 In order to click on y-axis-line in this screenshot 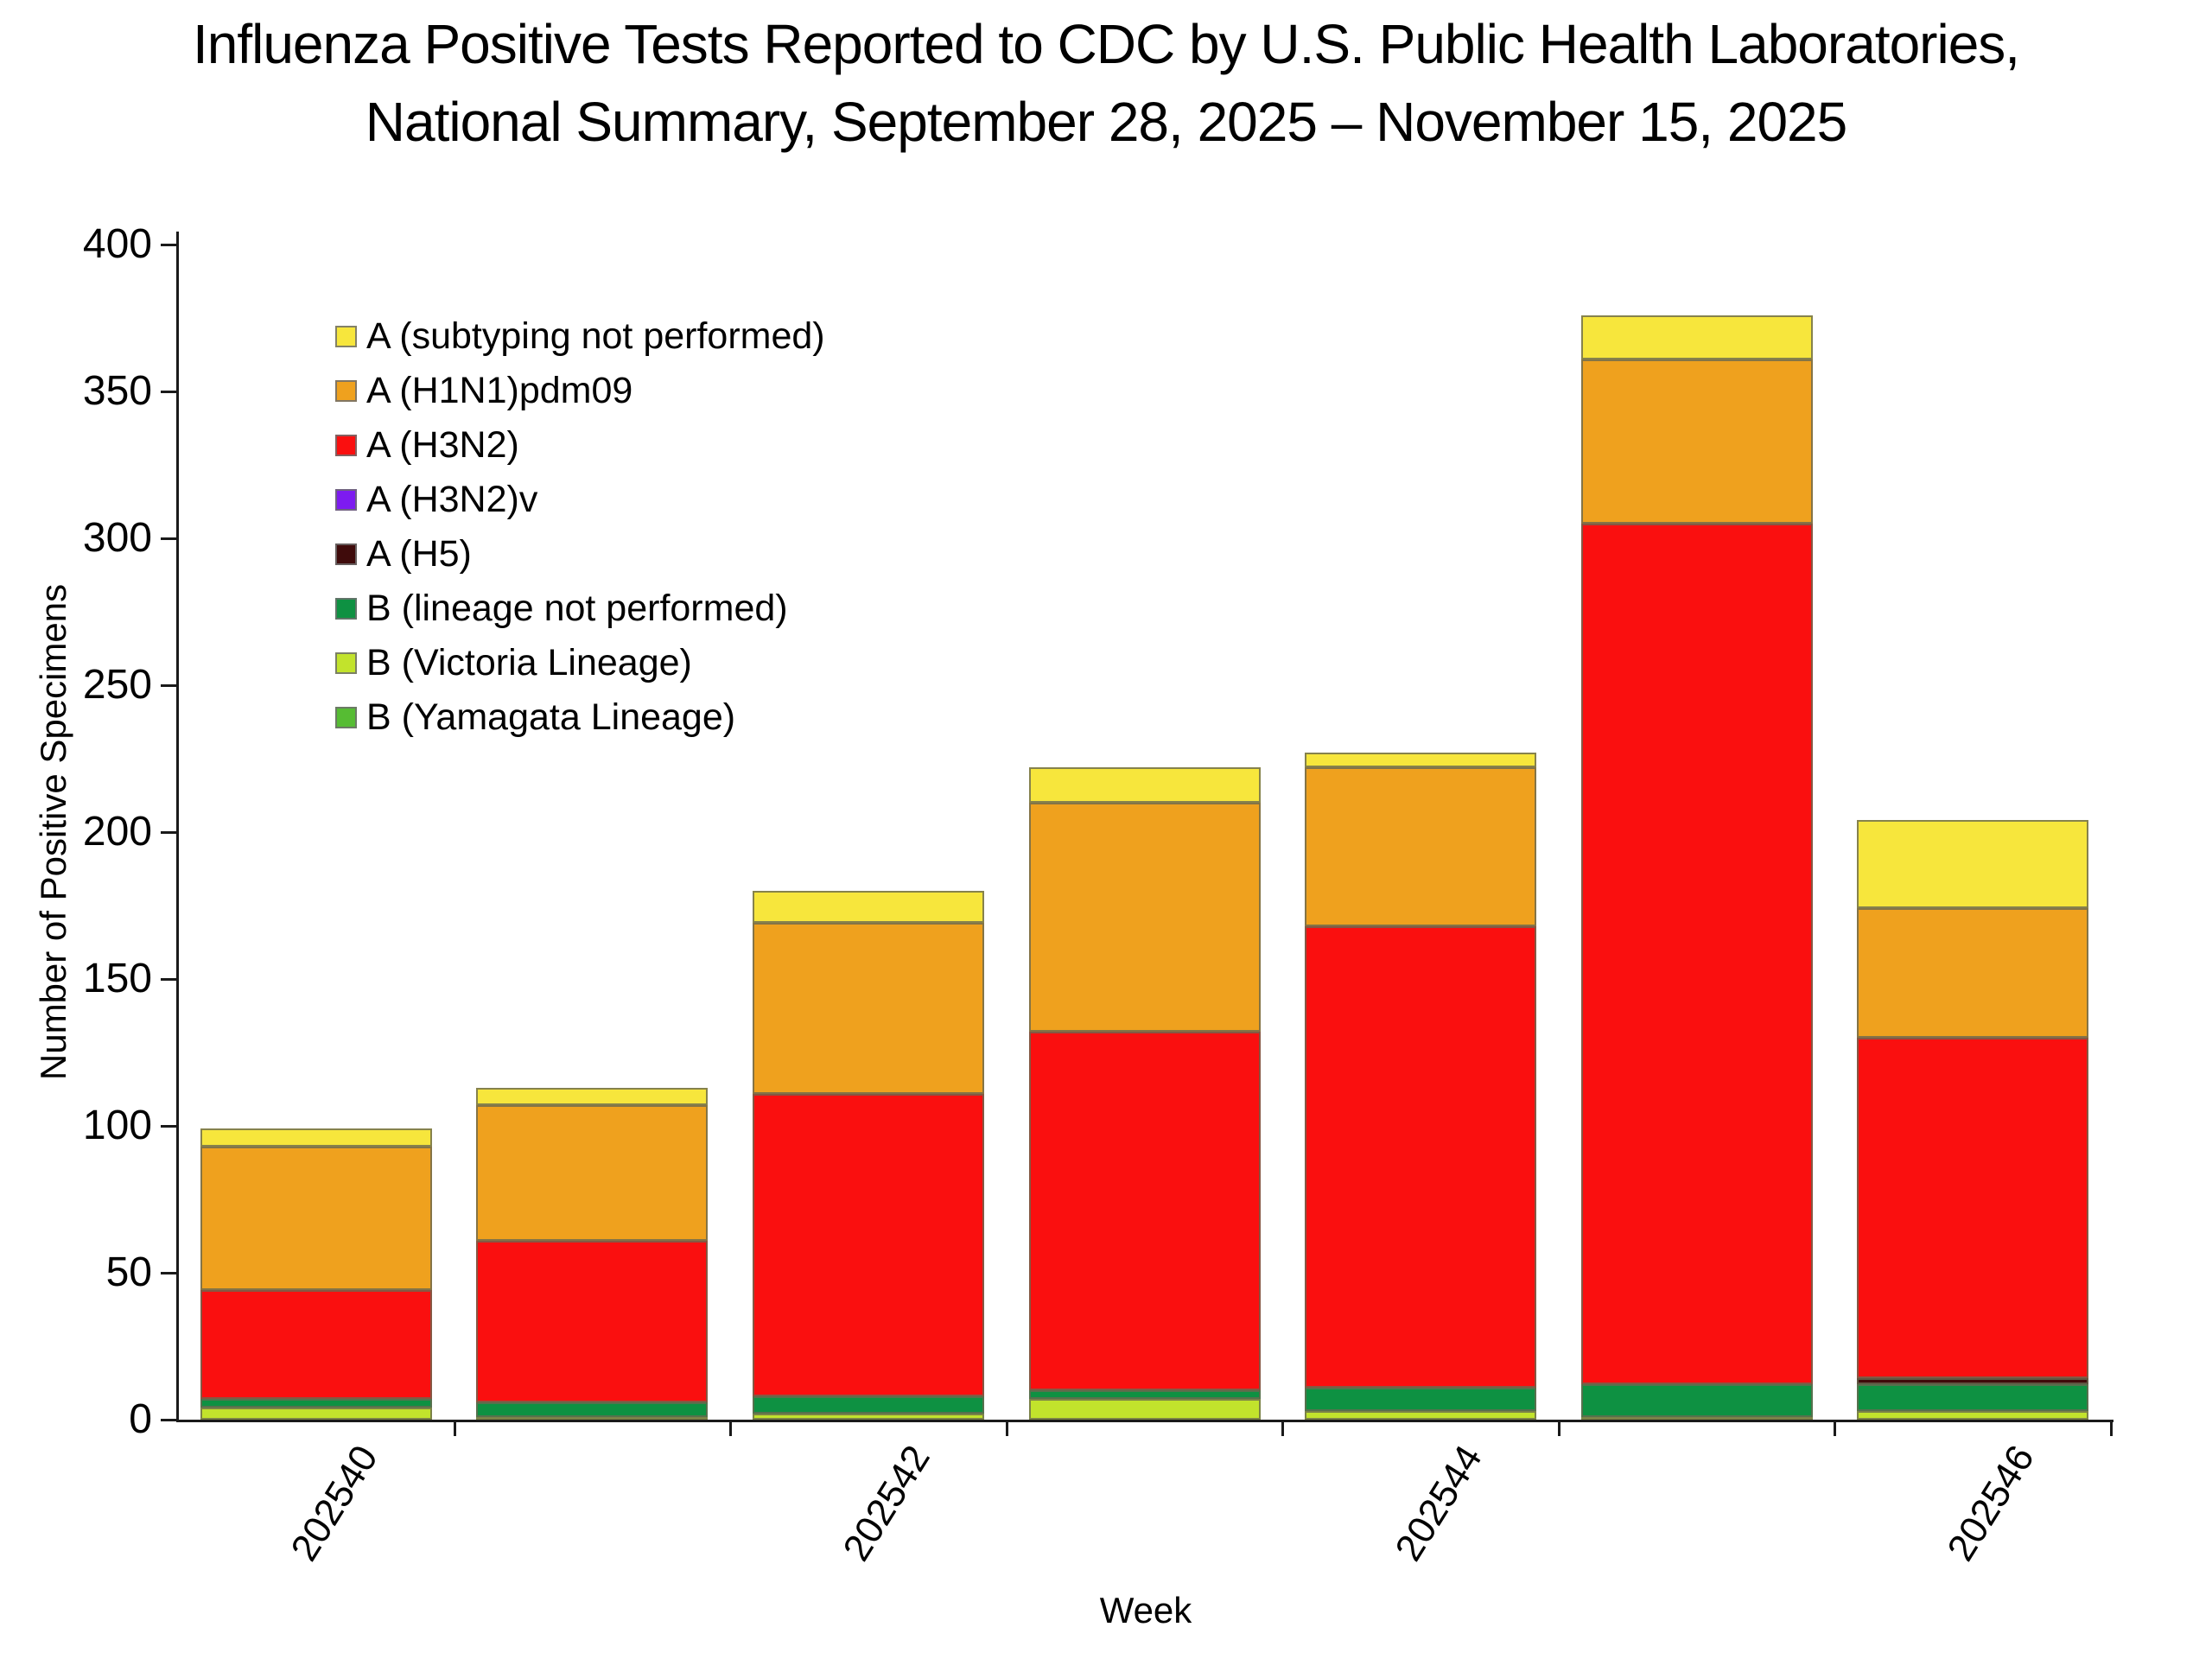, I will do `click(177, 827)`.